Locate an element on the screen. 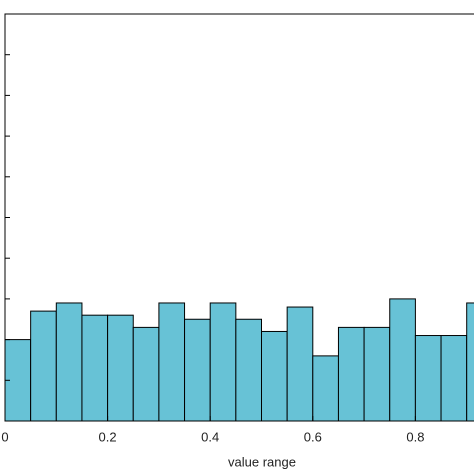 The height and width of the screenshot is (474, 474). x-tick-label: 0.2 is located at coordinates (108, 436).